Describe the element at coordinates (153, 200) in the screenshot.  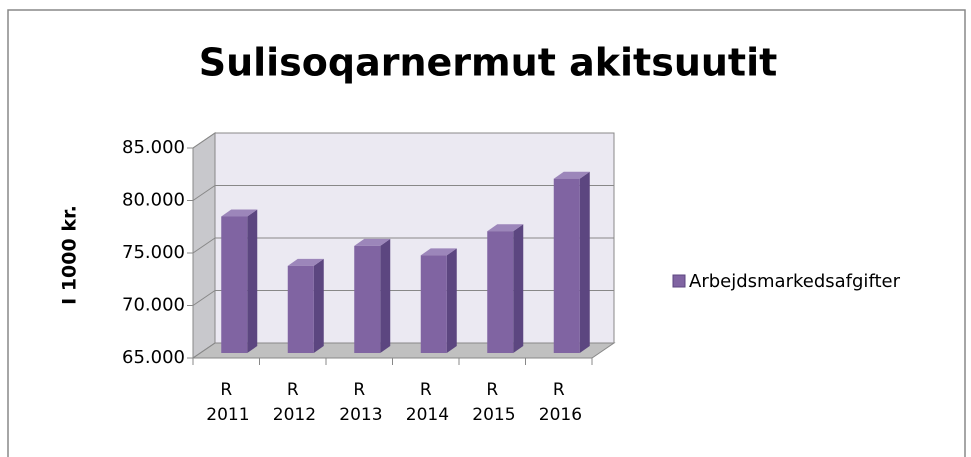
I see `y-tick-label: 80.000` at that location.